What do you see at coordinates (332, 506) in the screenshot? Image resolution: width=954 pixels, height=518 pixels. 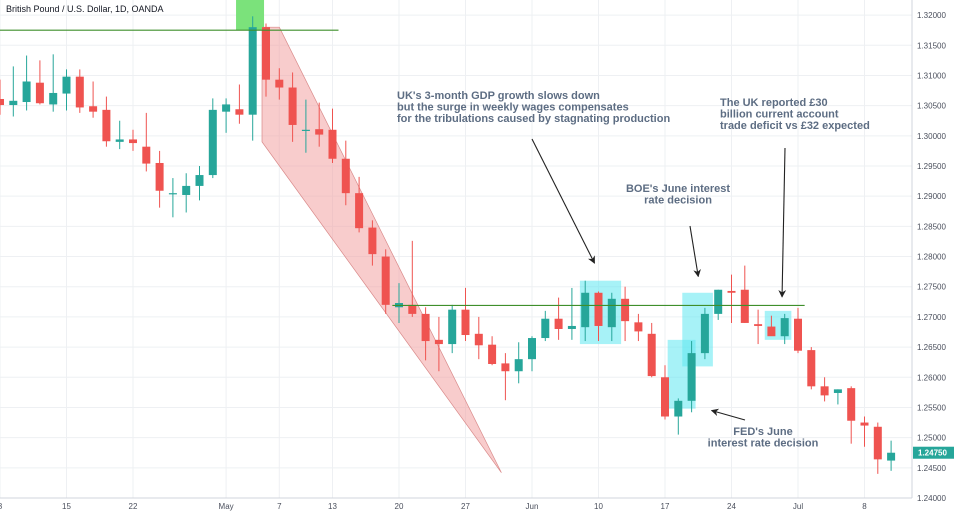 I see `x-tick-label: 13` at bounding box center [332, 506].